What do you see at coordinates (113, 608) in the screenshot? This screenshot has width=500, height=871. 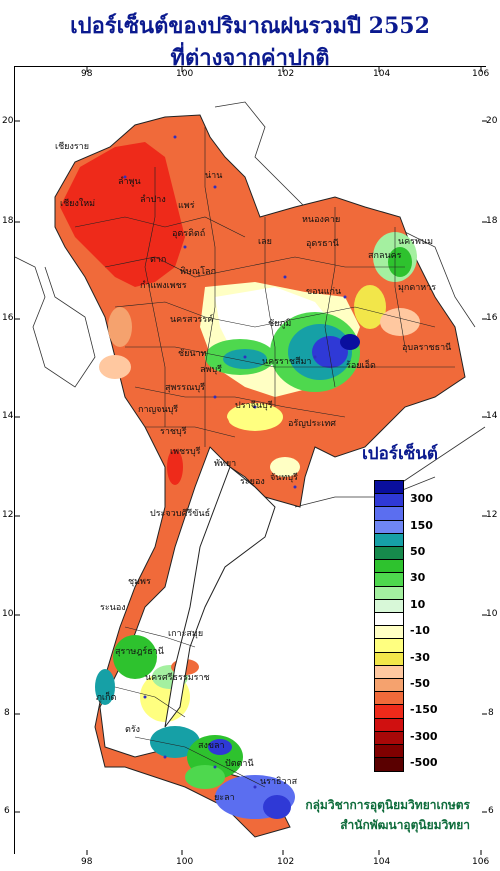 I see `place-label: ระนอง` at bounding box center [113, 608].